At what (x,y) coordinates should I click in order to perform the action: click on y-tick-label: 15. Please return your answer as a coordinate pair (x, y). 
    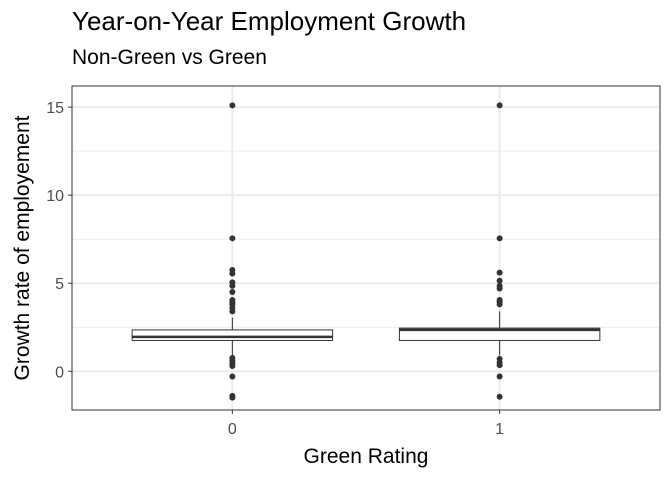
    Looking at the image, I should click on (55, 108).